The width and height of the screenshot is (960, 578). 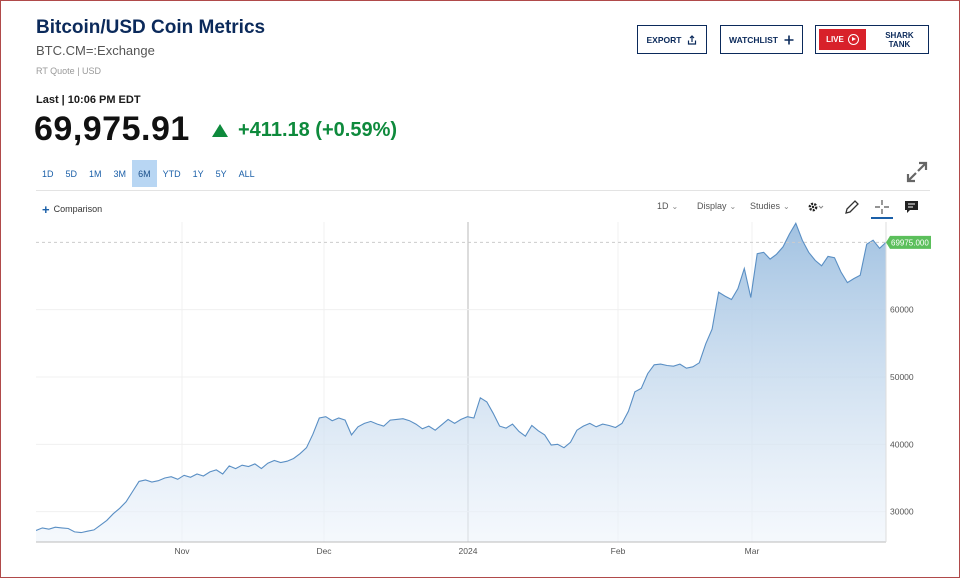 What do you see at coordinates (171, 173) in the screenshot?
I see `range-ytd: YTD` at bounding box center [171, 173].